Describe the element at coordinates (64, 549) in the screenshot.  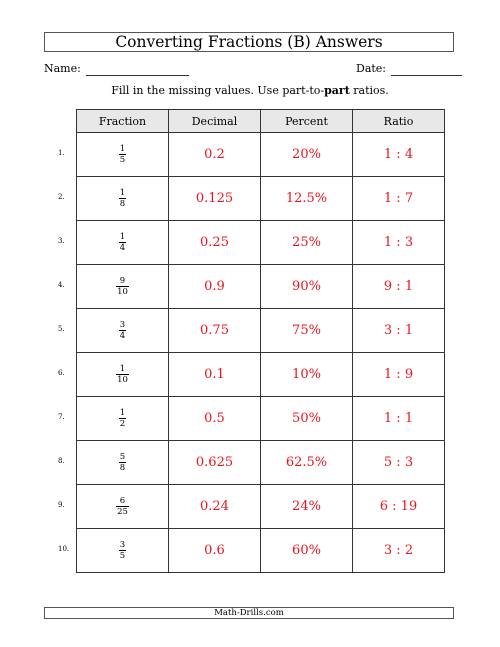
I see `row-number: 10.` at that location.